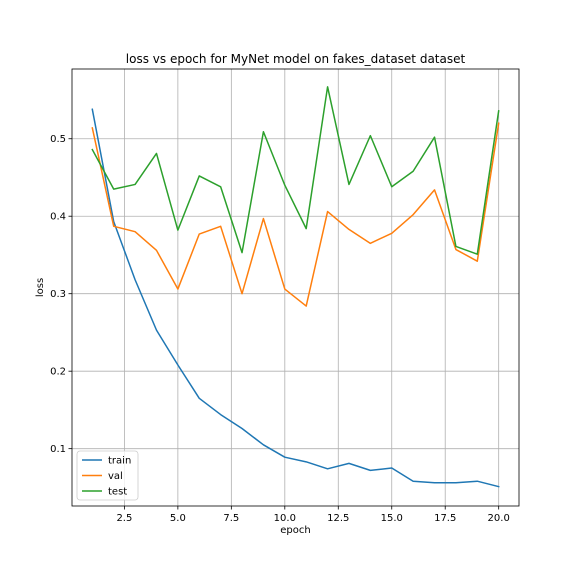 The image size is (576, 576). What do you see at coordinates (285, 518) in the screenshot?
I see `x-tick-label: 10.0` at bounding box center [285, 518].